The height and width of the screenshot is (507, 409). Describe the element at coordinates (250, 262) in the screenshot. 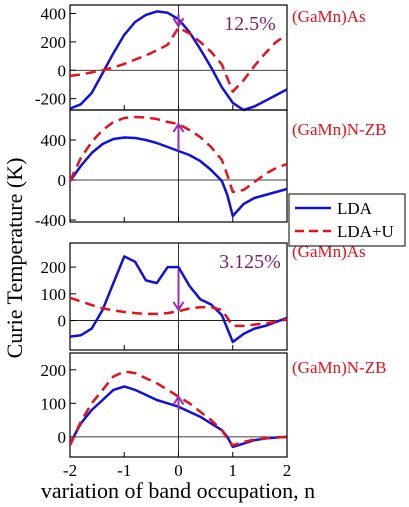

I see `concentration-annotation: 3.125%` at that location.